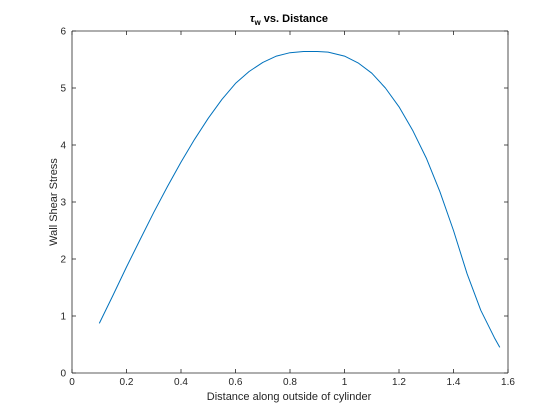 Image resolution: width=560 pixels, height=420 pixels. Describe the element at coordinates (289, 397) in the screenshot. I see `x-axis-label: Distance along outside of cylinder` at that location.